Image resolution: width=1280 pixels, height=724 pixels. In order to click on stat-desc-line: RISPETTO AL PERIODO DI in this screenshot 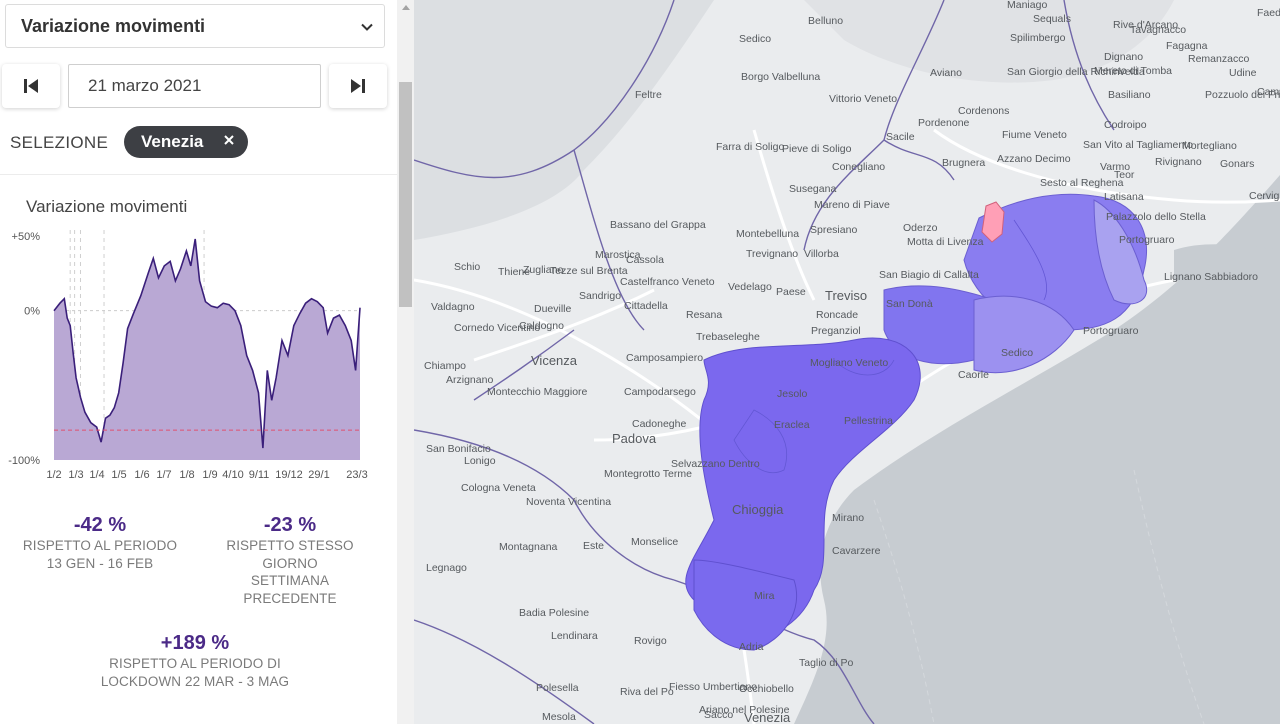, I will do `click(195, 663)`.